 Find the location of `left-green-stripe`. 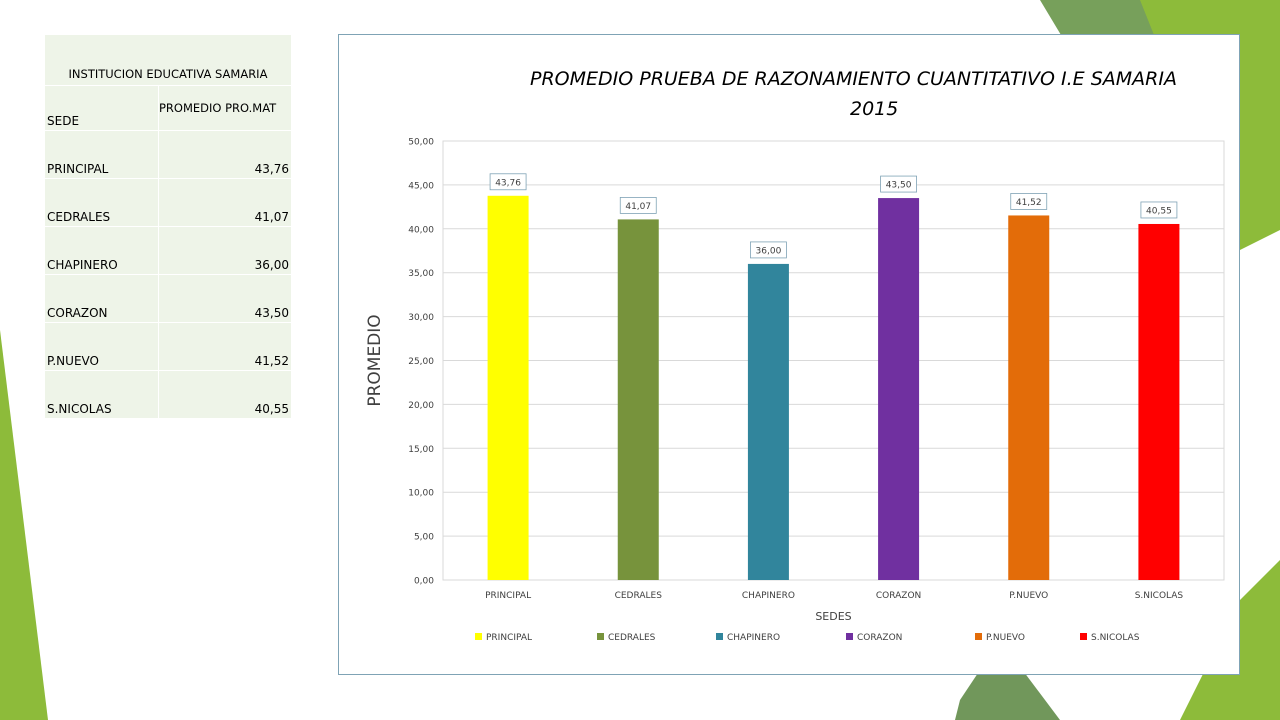

left-green-stripe is located at coordinates (24, 525).